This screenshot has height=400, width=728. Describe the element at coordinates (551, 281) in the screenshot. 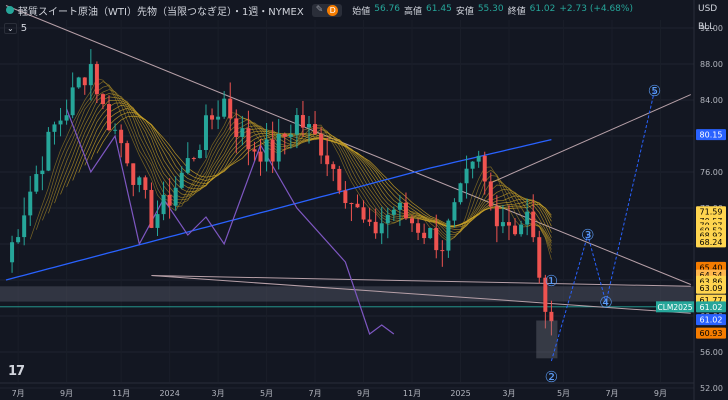

I see `wave-label: ①` at that location.